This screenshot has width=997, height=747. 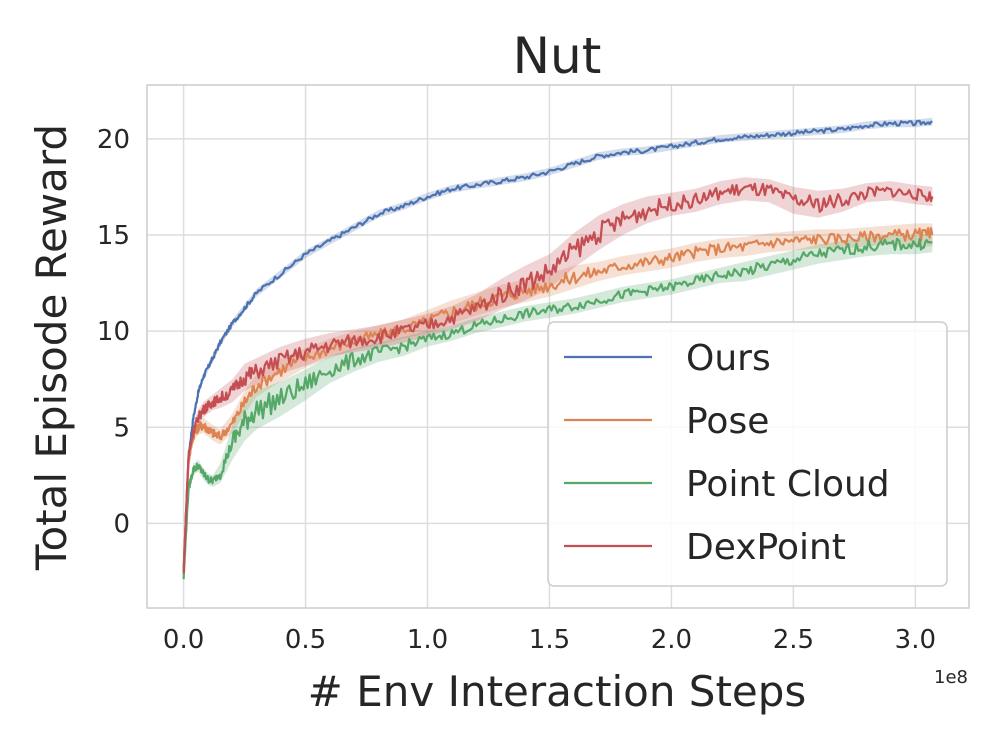 I want to click on y-tick-label: 5, so click(x=121, y=428).